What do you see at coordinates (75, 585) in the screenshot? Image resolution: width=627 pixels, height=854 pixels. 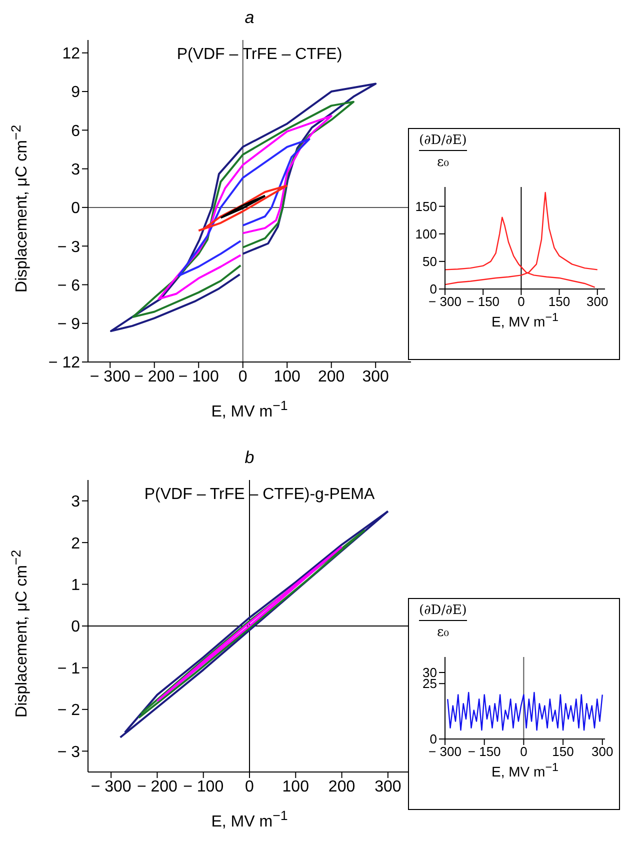 I see `y-tick-label: 1` at bounding box center [75, 585].